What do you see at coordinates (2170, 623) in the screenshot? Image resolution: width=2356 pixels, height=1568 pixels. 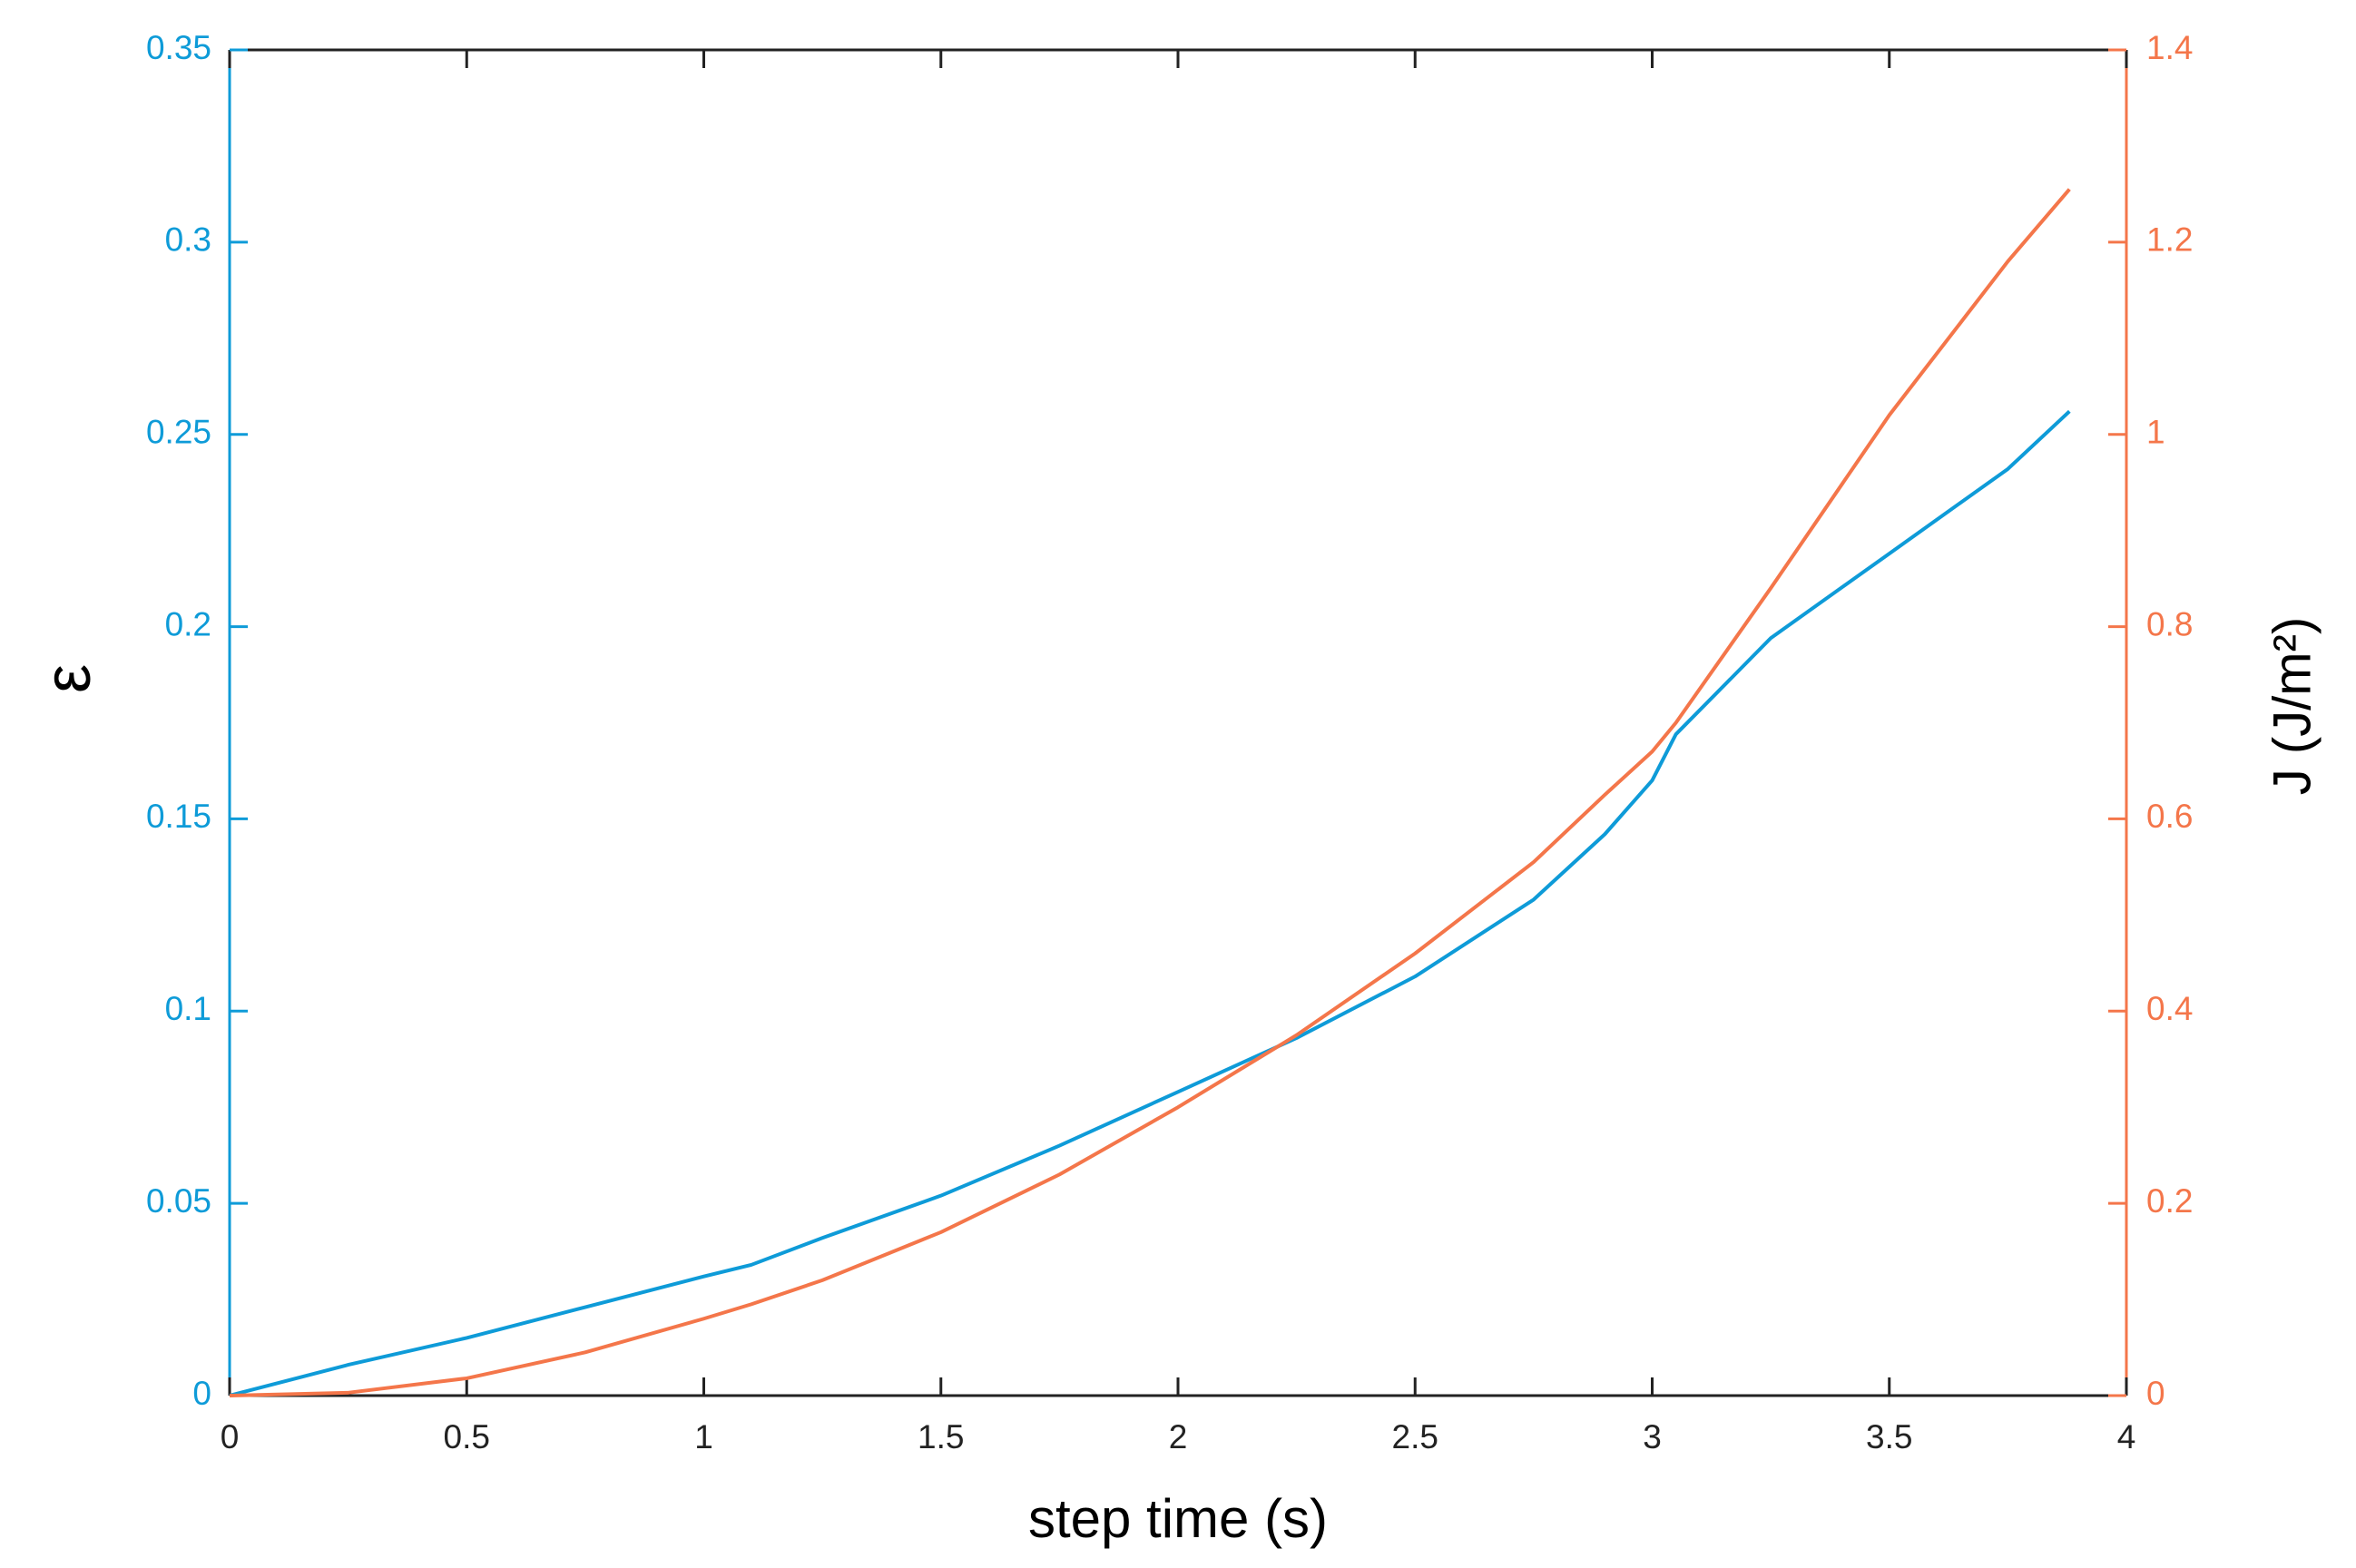 I see `y2-tick-label: 0.8` at bounding box center [2170, 623].